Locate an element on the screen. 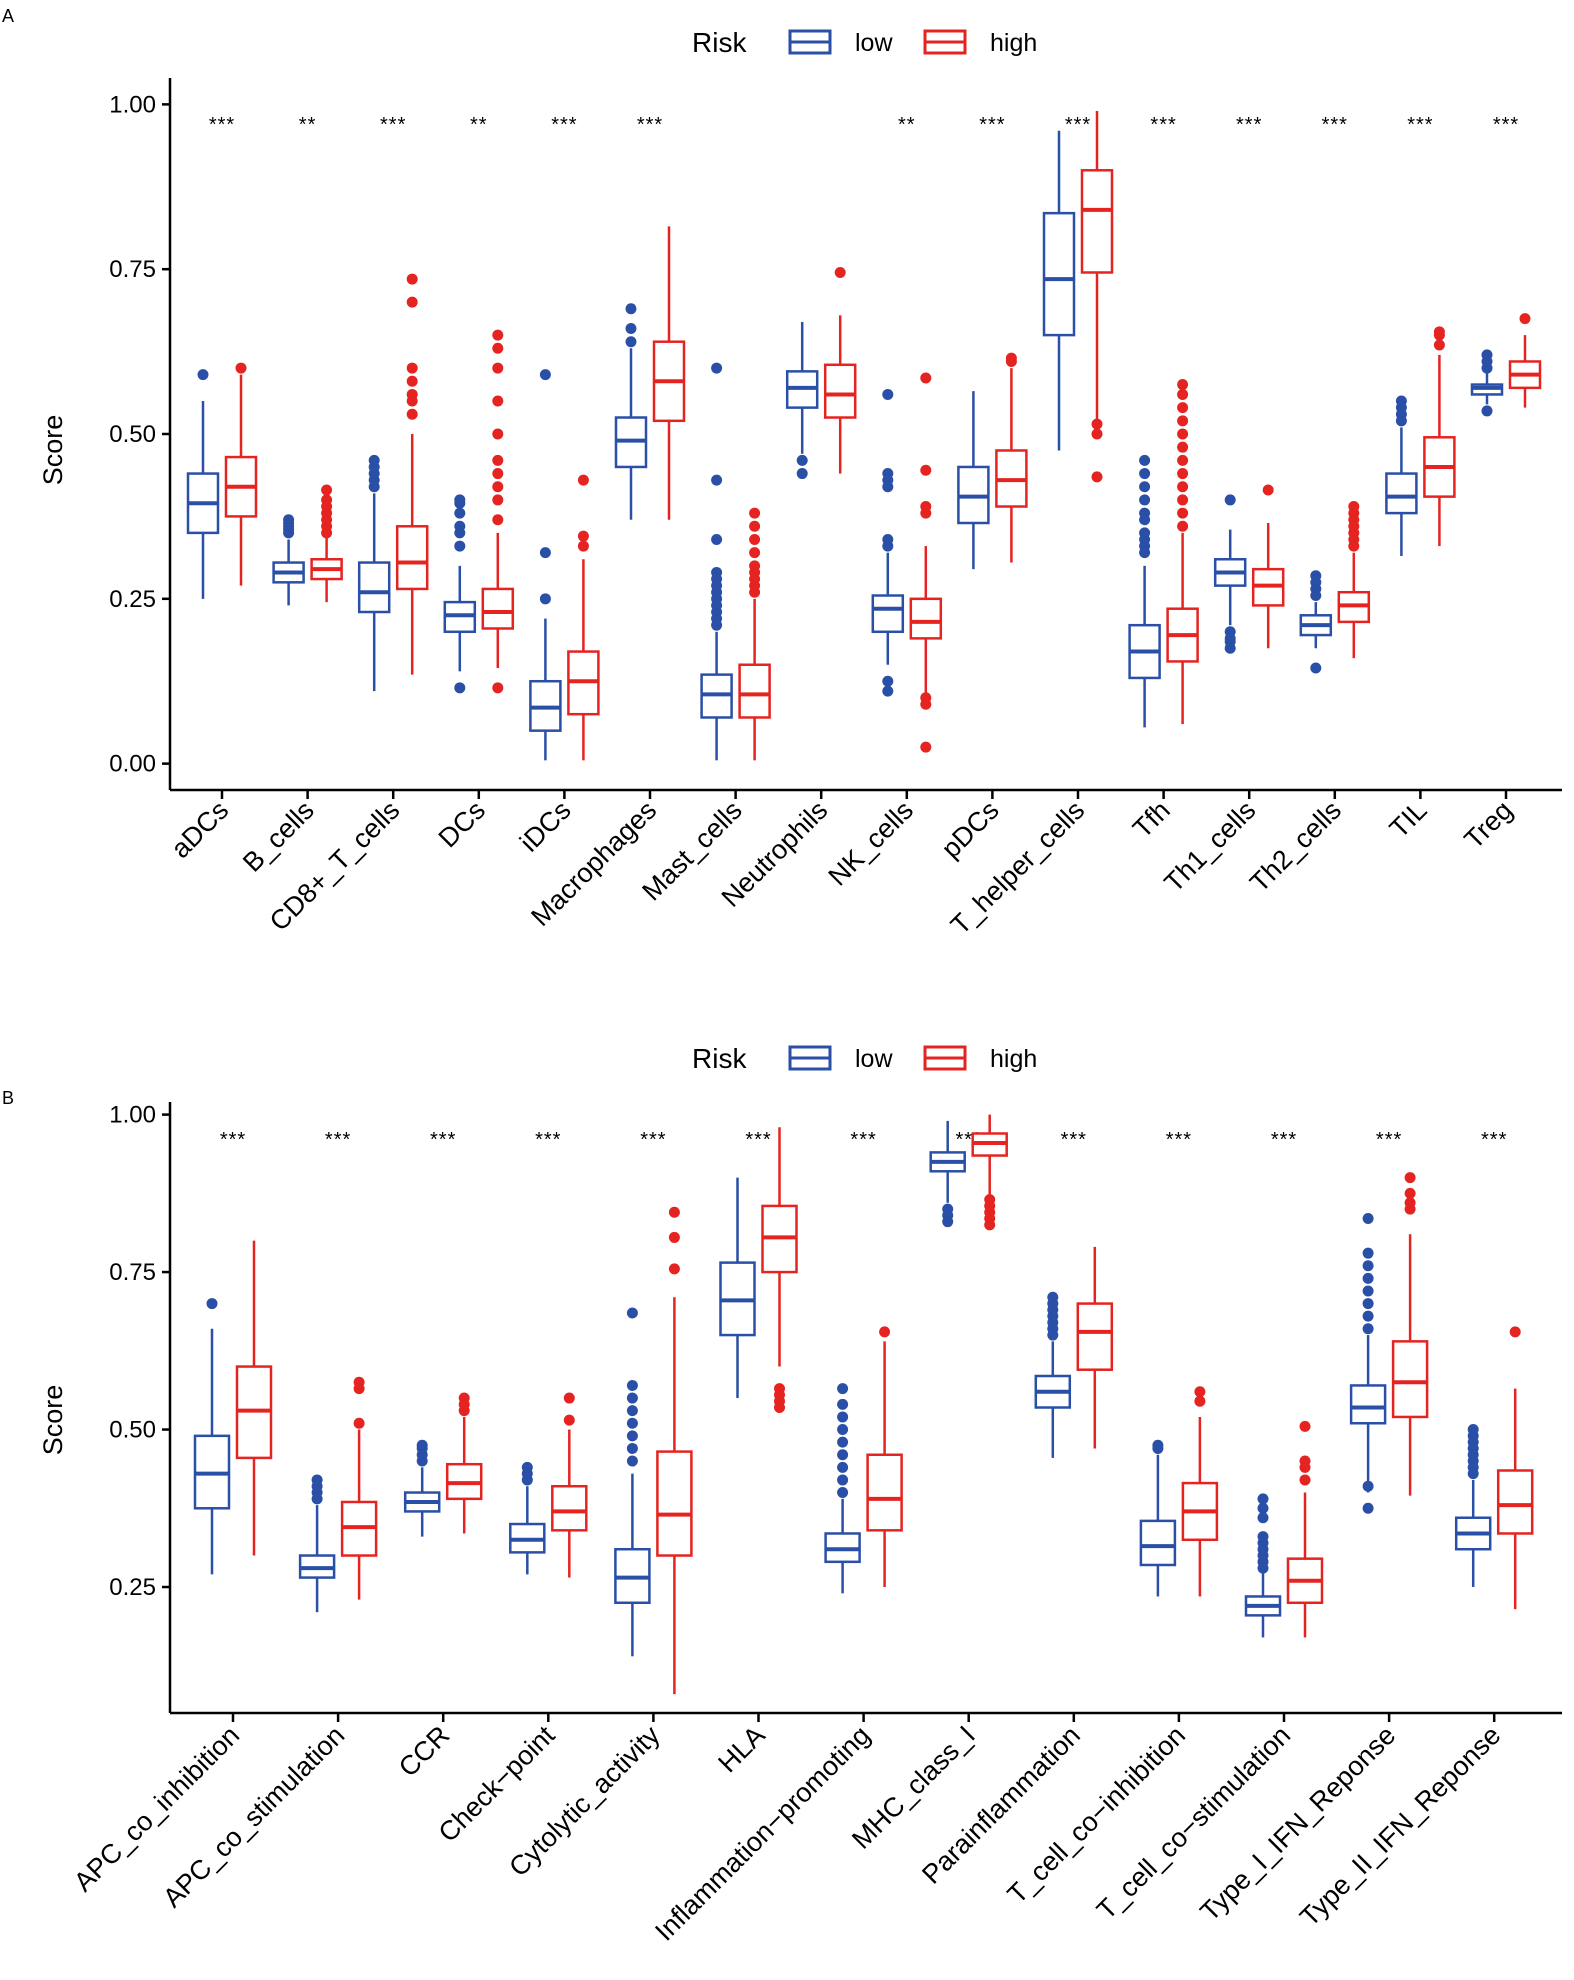 This screenshot has height=1980, width=1574. x-tick-label: Inflammation−promoting is located at coordinates (762, 1833).